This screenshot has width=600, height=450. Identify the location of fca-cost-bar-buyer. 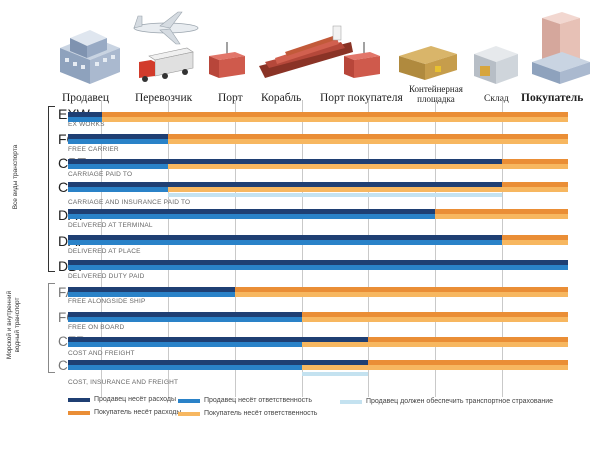
(368, 136).